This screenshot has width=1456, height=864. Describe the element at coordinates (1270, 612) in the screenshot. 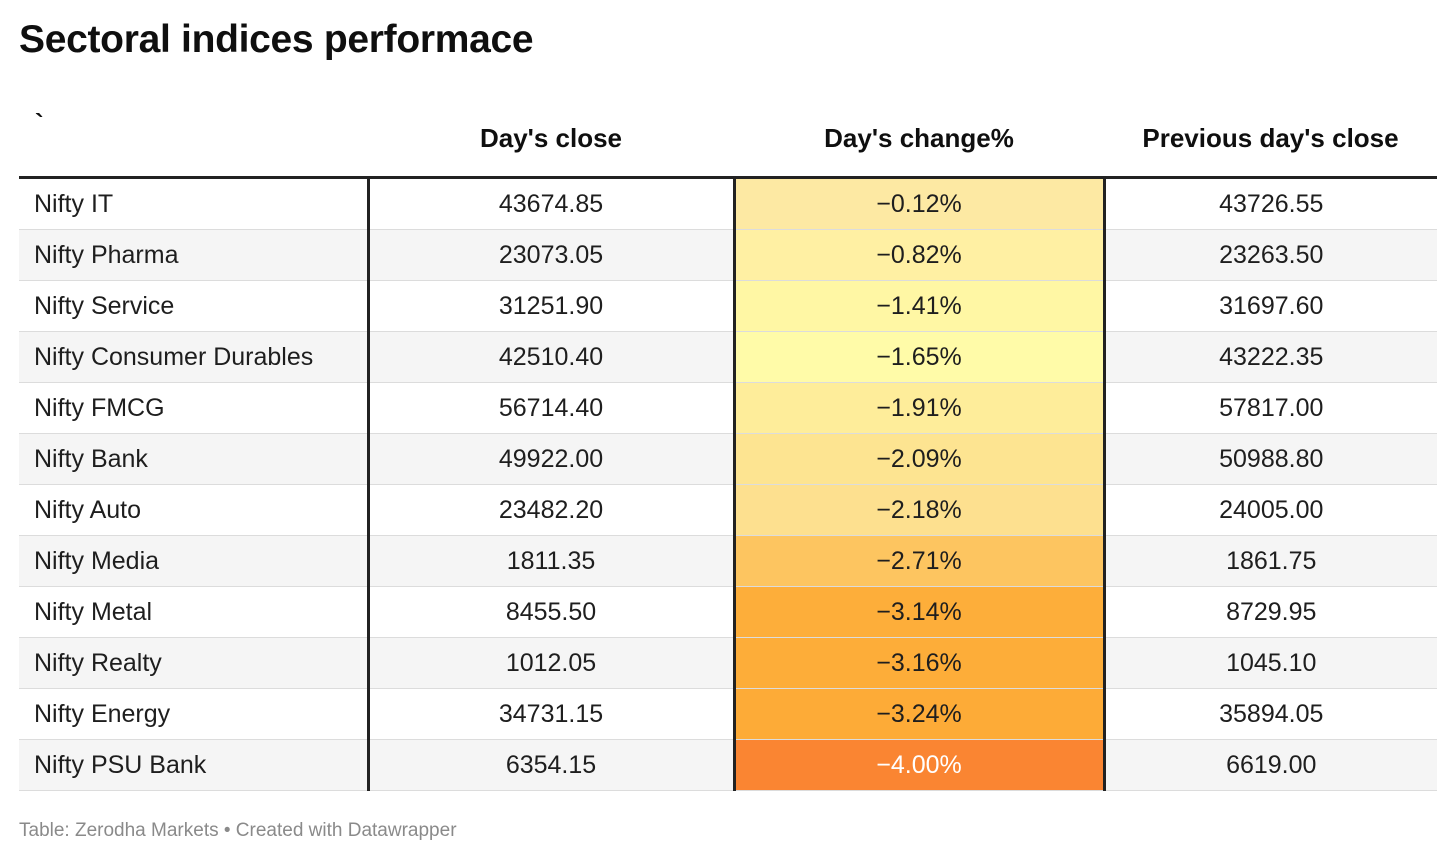

I see `cell-prev-close: 8729.95` at that location.